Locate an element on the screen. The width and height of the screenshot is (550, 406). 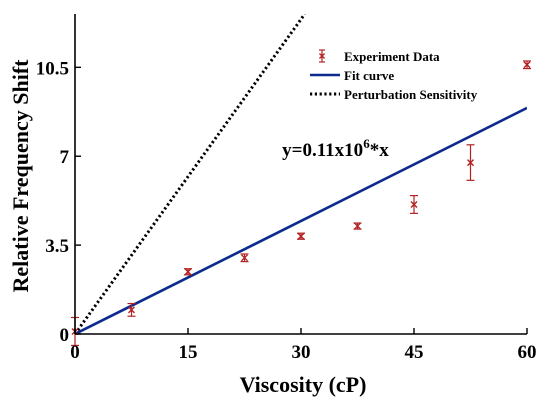
fit-equation-base: y=0.11x10 is located at coordinates (322, 150).